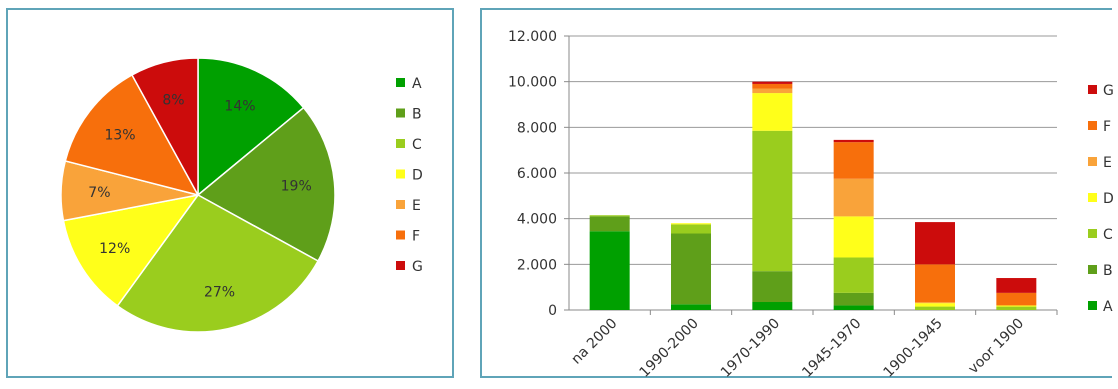 This screenshot has height=389, width=1118. What do you see at coordinates (913, 348) in the screenshot?
I see `x-tick-label: 1900-1945` at bounding box center [913, 348].